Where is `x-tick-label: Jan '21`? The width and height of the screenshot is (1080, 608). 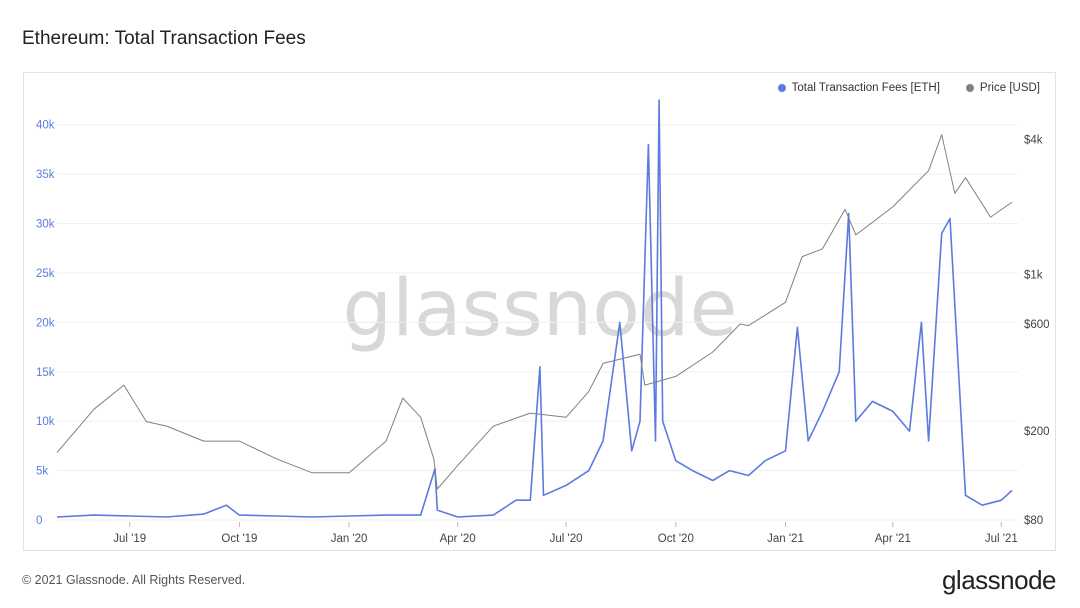
x-tick-label: Jan '21 is located at coordinates (785, 539).